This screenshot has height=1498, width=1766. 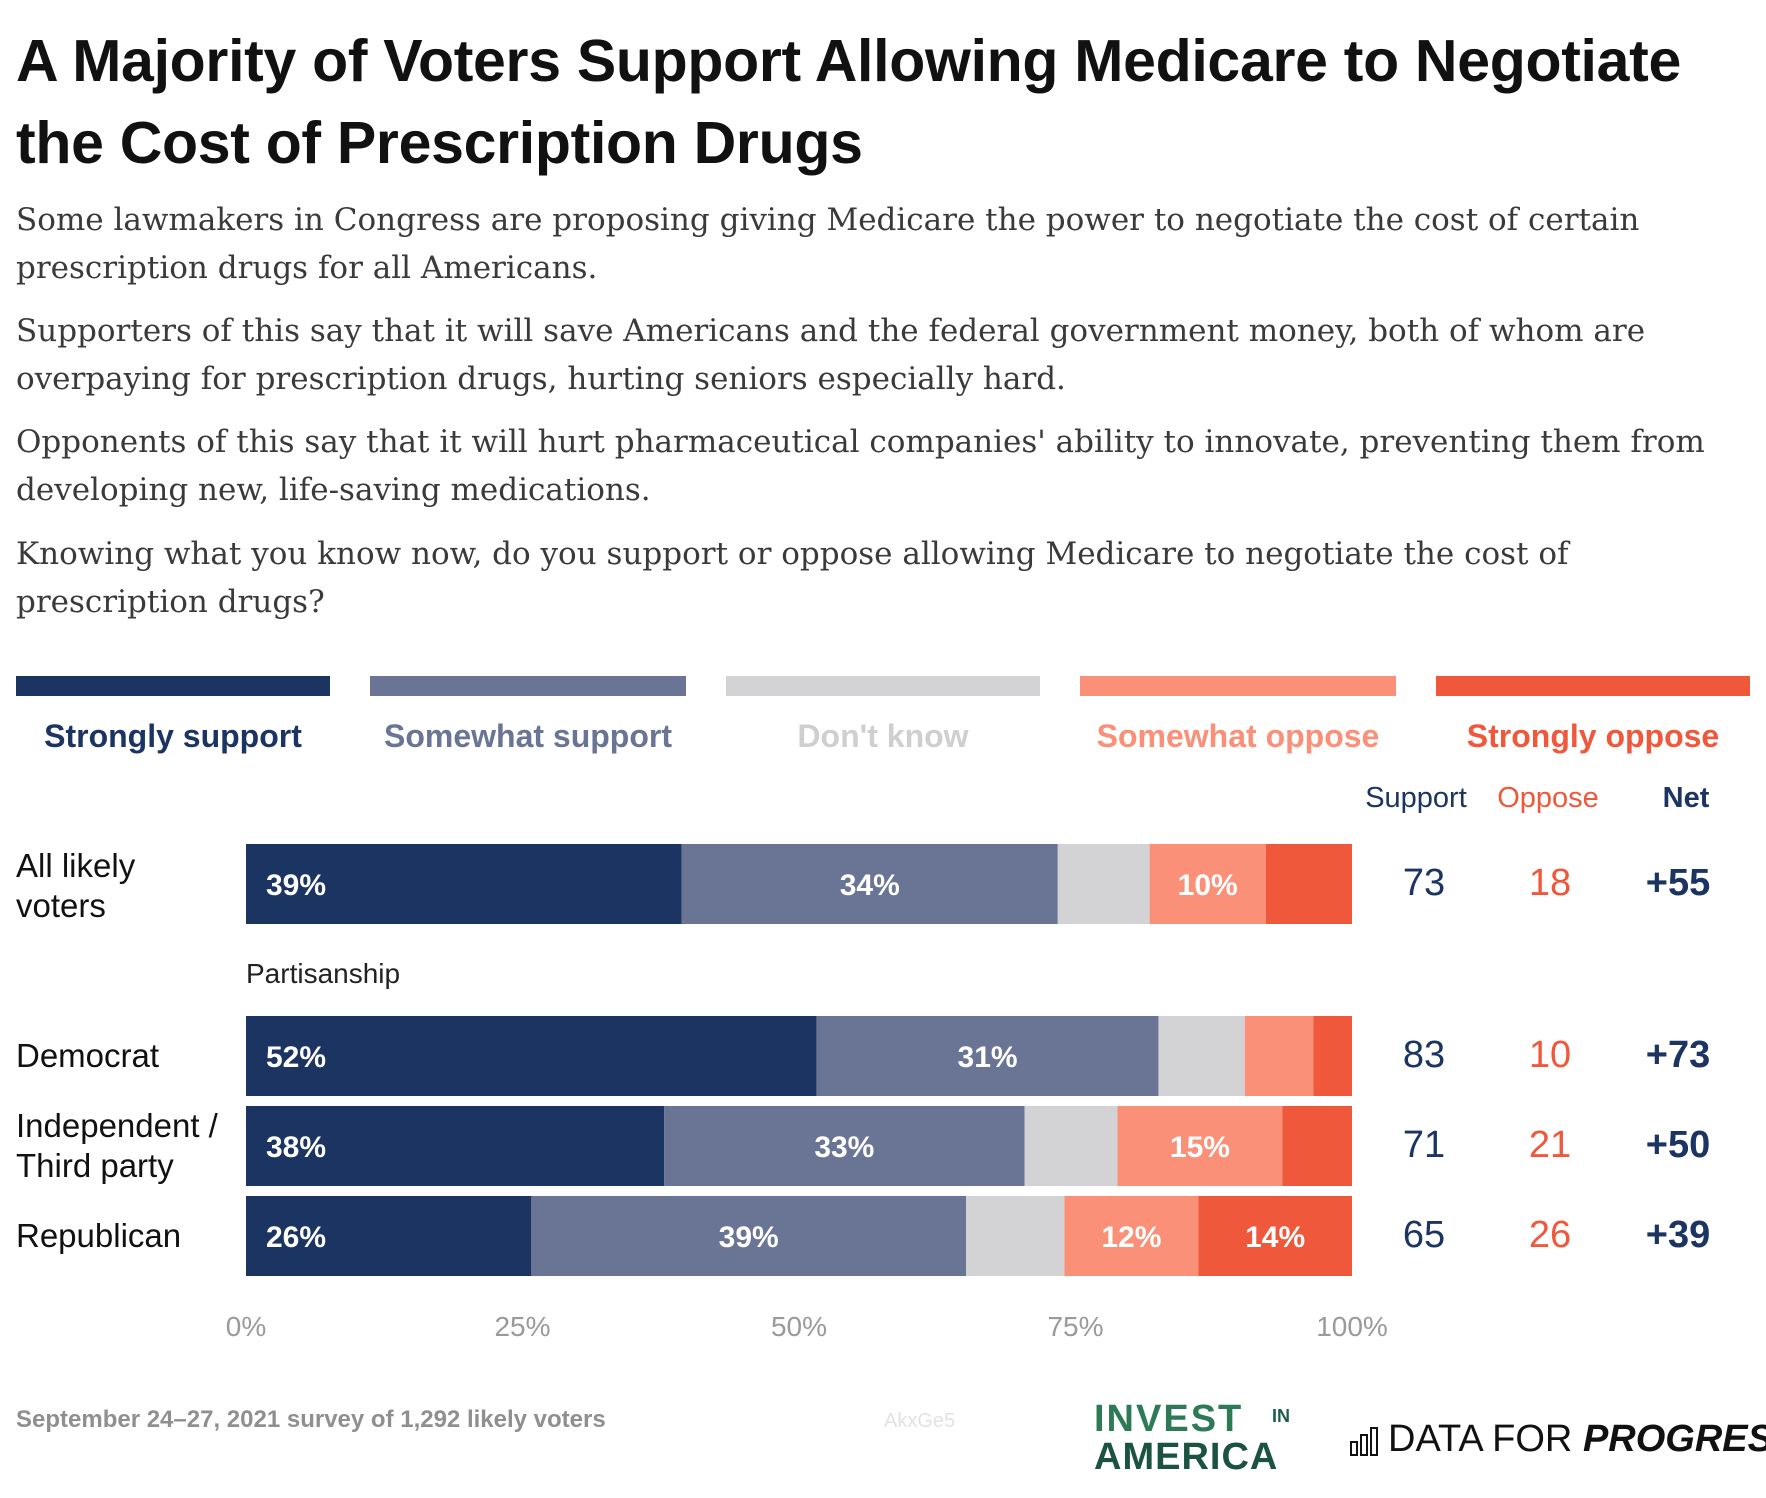 I want to click on support-value-independent: 71, so click(x=1424, y=1145).